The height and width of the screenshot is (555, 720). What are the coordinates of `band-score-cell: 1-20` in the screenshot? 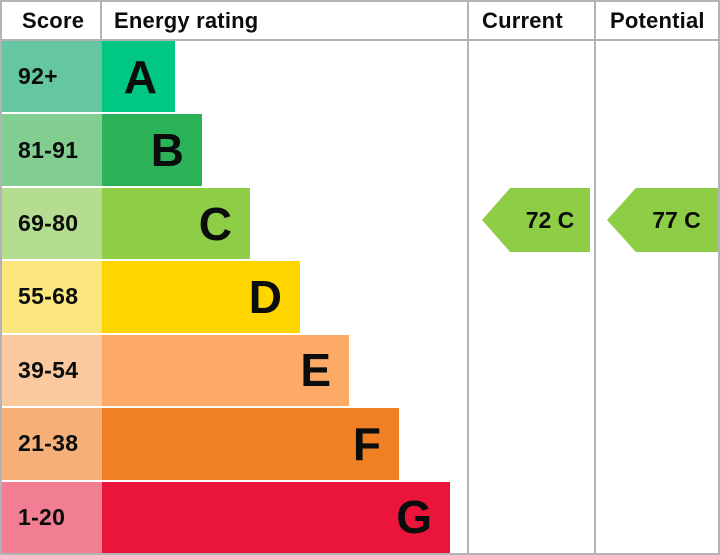 It's located at (52, 517).